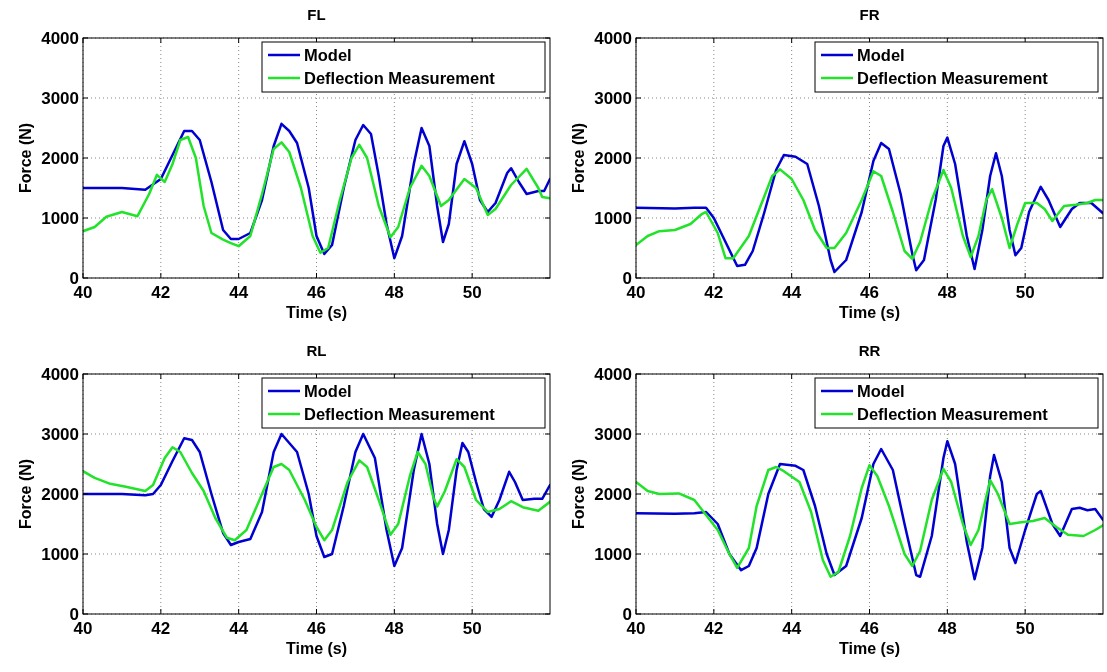 The image size is (1107, 672). Describe the element at coordinates (869, 14) in the screenshot. I see `chart-title: FR` at that location.